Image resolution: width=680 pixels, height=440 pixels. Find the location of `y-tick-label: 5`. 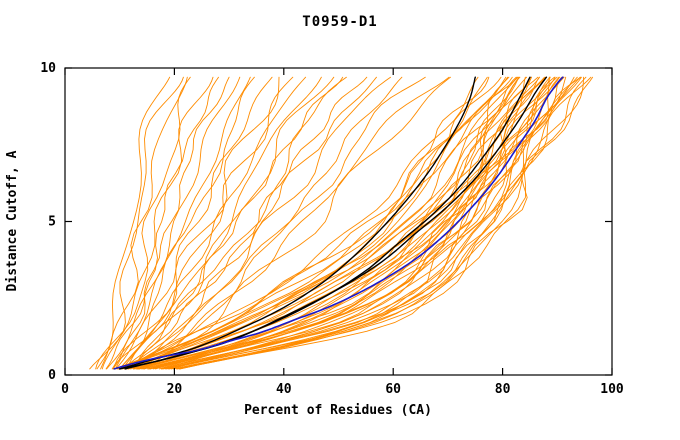

y-tick-label: 5 is located at coordinates (52, 222).